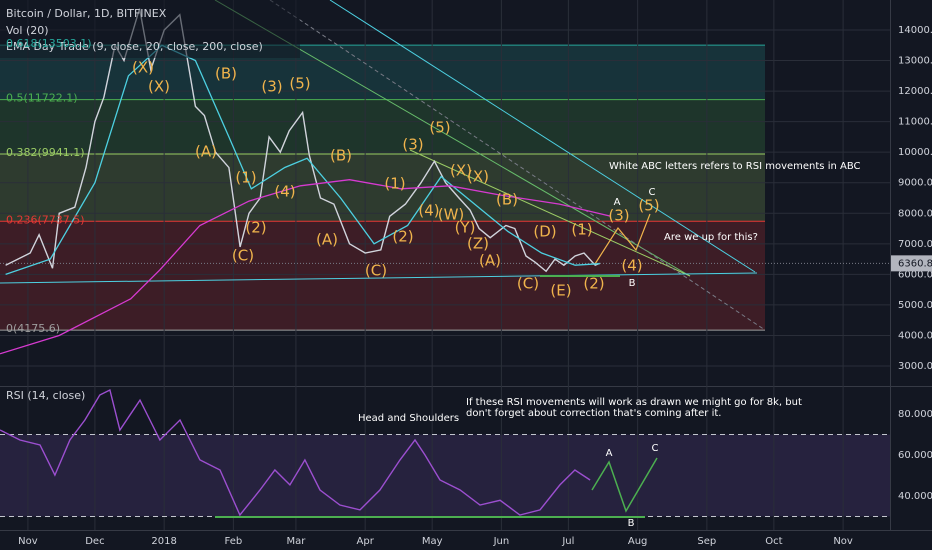  I want to click on y-tick-label: 5000.0, so click(915, 305).